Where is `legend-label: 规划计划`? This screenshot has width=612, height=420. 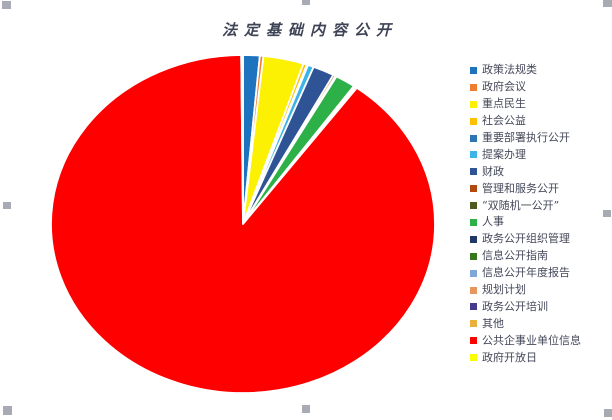
legend-label: 规划计划 is located at coordinates (504, 290).